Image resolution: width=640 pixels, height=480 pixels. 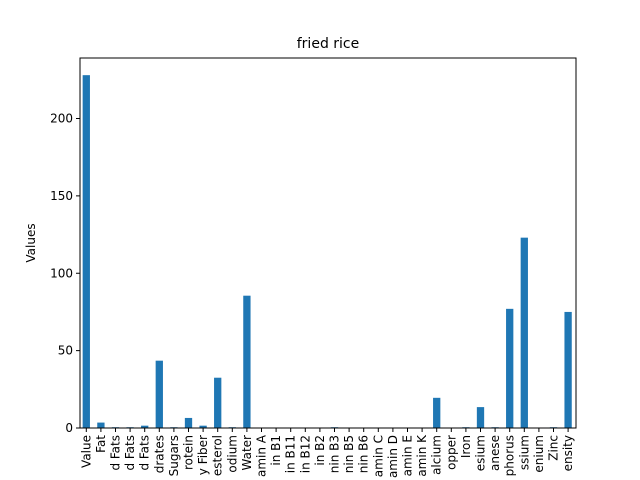 I want to click on x-tick-label-25: opper, so click(x=451, y=452).